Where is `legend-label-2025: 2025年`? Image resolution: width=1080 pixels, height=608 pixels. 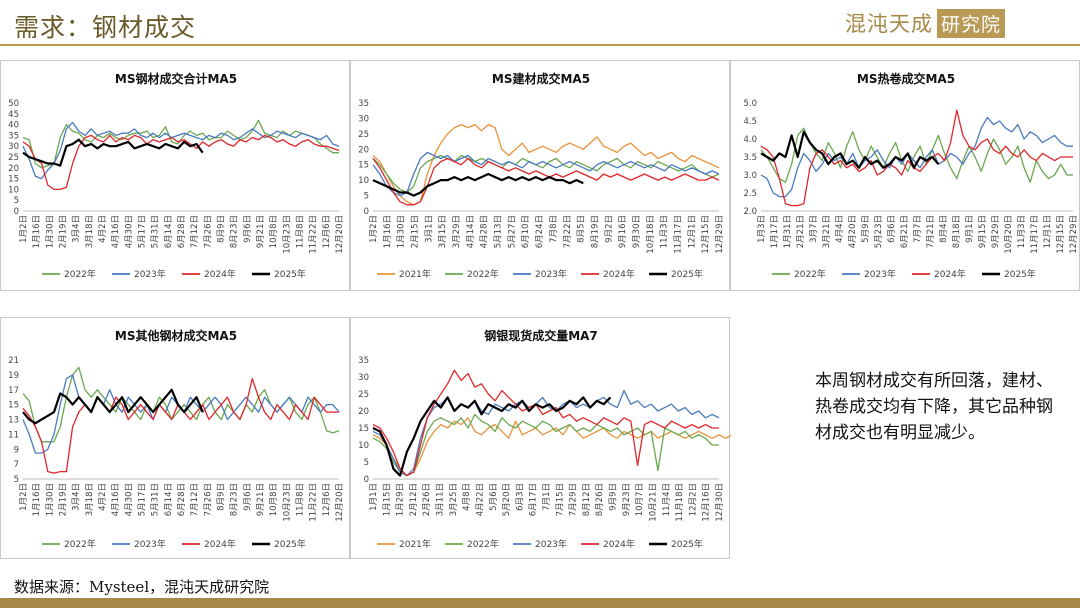 legend-label-2025: 2025年 is located at coordinates (687, 544).